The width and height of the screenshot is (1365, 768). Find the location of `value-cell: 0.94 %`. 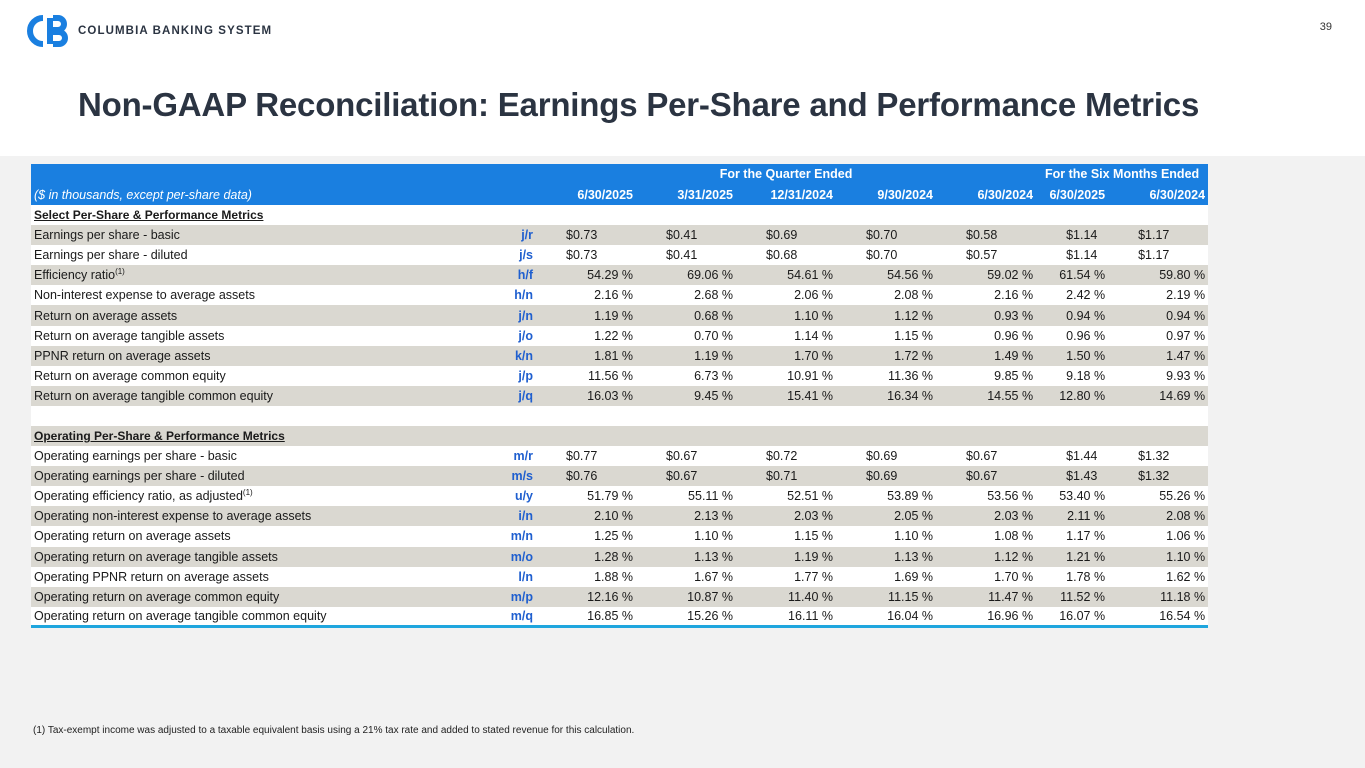

value-cell: 0.94 % is located at coordinates (1158, 315).